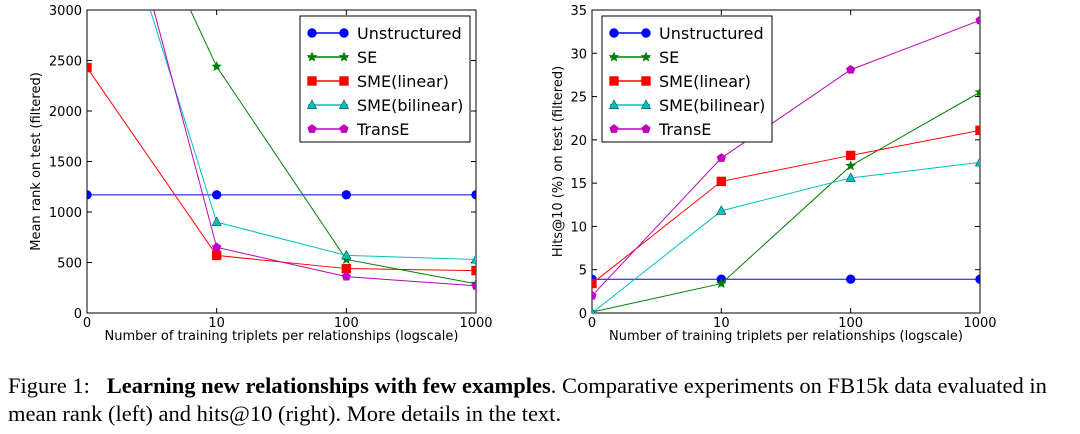  I want to click on y-tick-label: 2000, so click(65, 112).